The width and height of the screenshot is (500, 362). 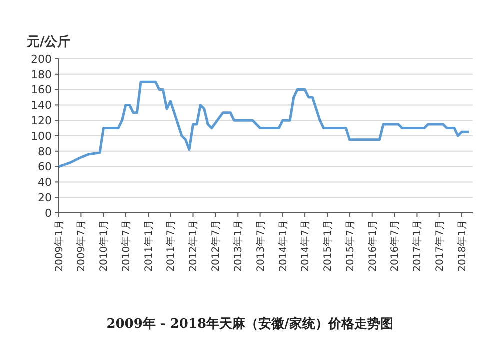 I want to click on x-tick-label: 2012年1月, so click(x=194, y=246).